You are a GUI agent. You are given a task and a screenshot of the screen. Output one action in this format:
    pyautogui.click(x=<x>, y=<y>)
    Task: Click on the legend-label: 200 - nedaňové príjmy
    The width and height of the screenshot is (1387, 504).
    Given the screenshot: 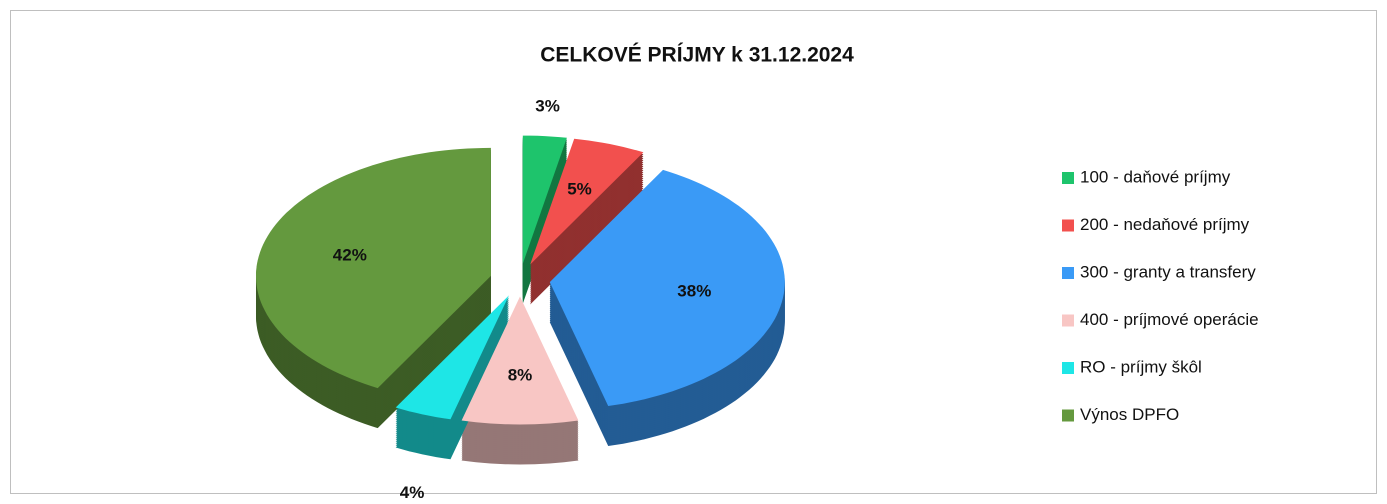 What is the action you would take?
    pyautogui.click(x=1165, y=224)
    